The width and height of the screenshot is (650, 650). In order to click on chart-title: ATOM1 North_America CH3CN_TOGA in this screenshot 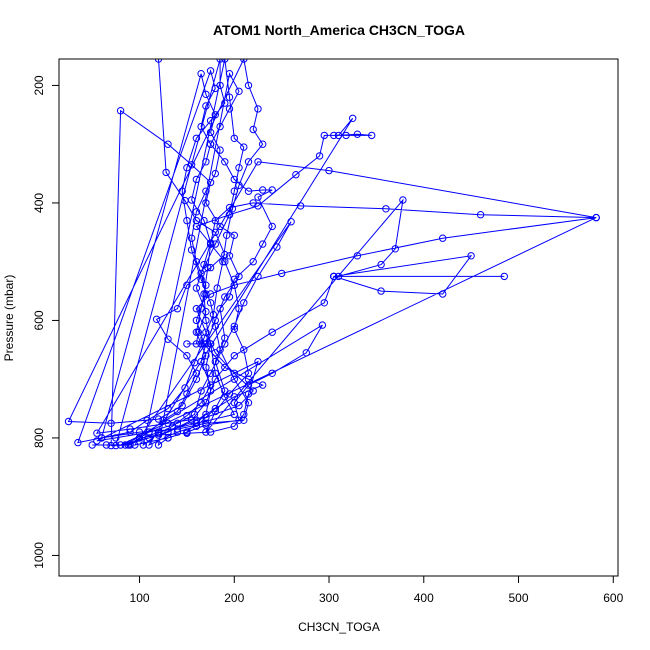, I will do `click(339, 30)`.